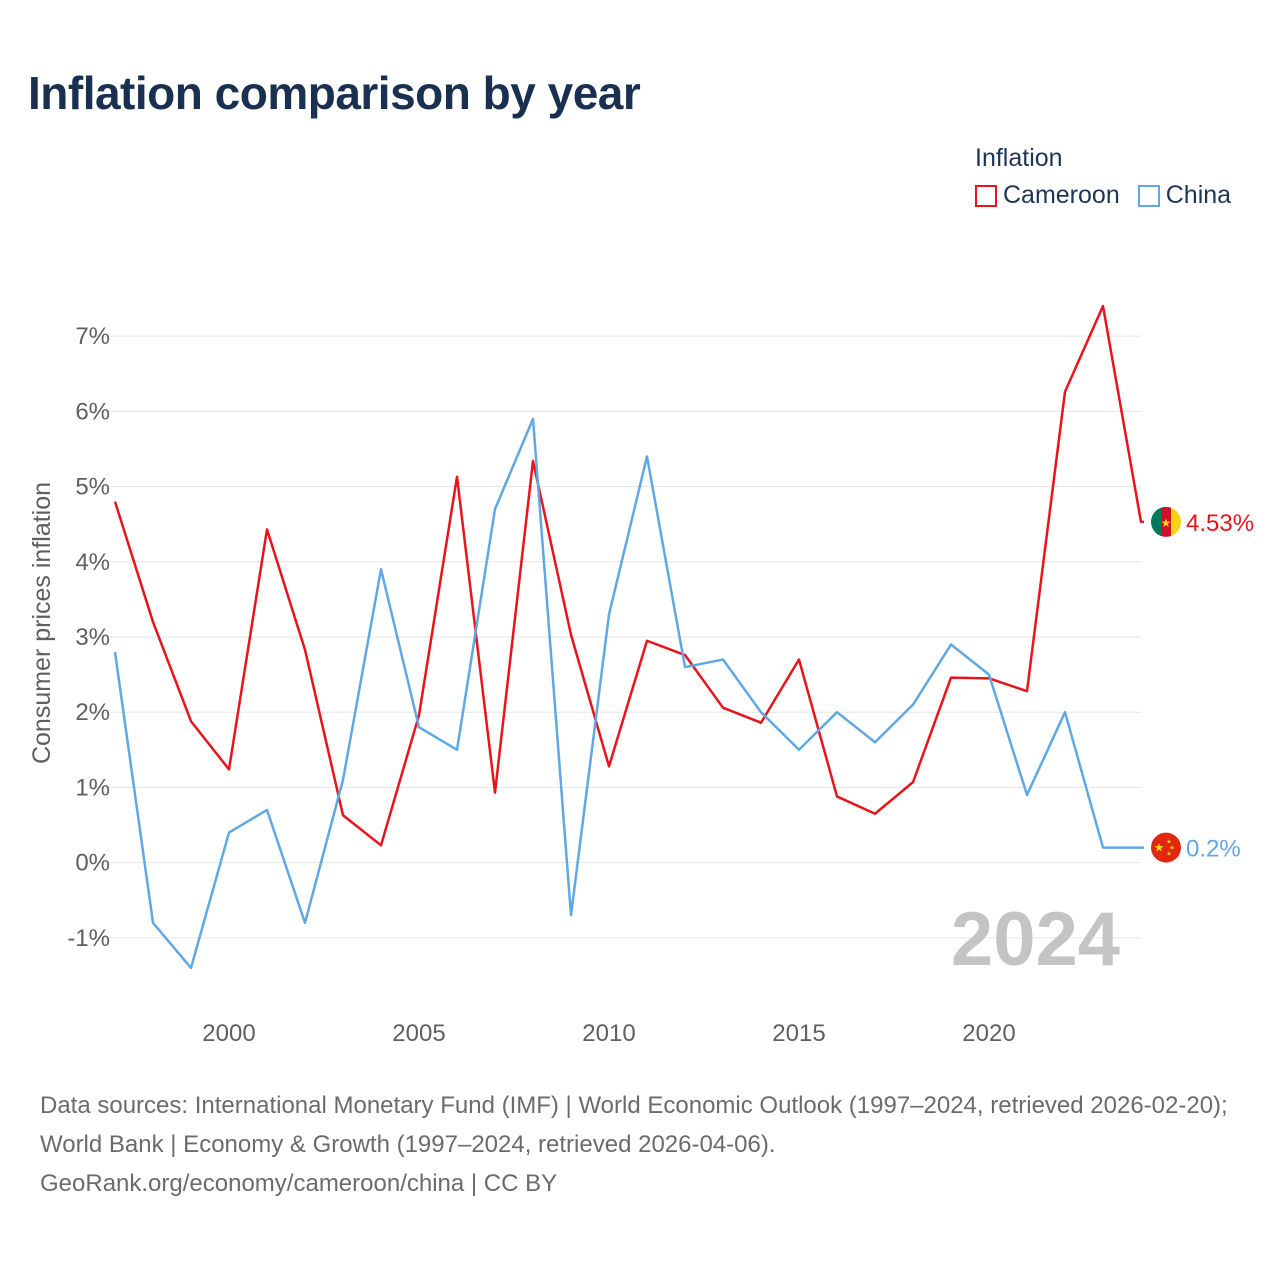  What do you see at coordinates (1148, 195) in the screenshot?
I see `legend-swatch-china` at bounding box center [1148, 195].